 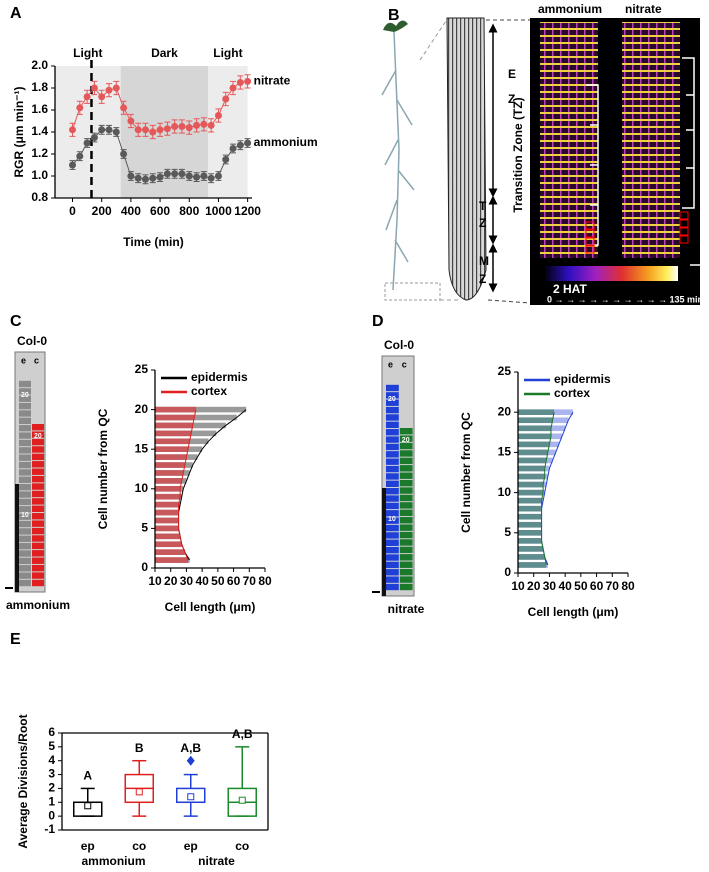 I want to click on strip-condition: nitrate, so click(x=406, y=609).